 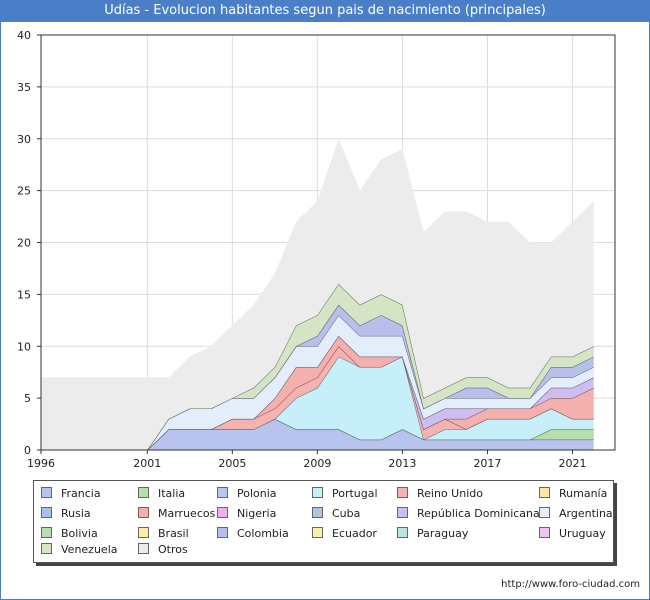 What do you see at coordinates (24, 243) in the screenshot?
I see `y-tick-label: 20` at bounding box center [24, 243].